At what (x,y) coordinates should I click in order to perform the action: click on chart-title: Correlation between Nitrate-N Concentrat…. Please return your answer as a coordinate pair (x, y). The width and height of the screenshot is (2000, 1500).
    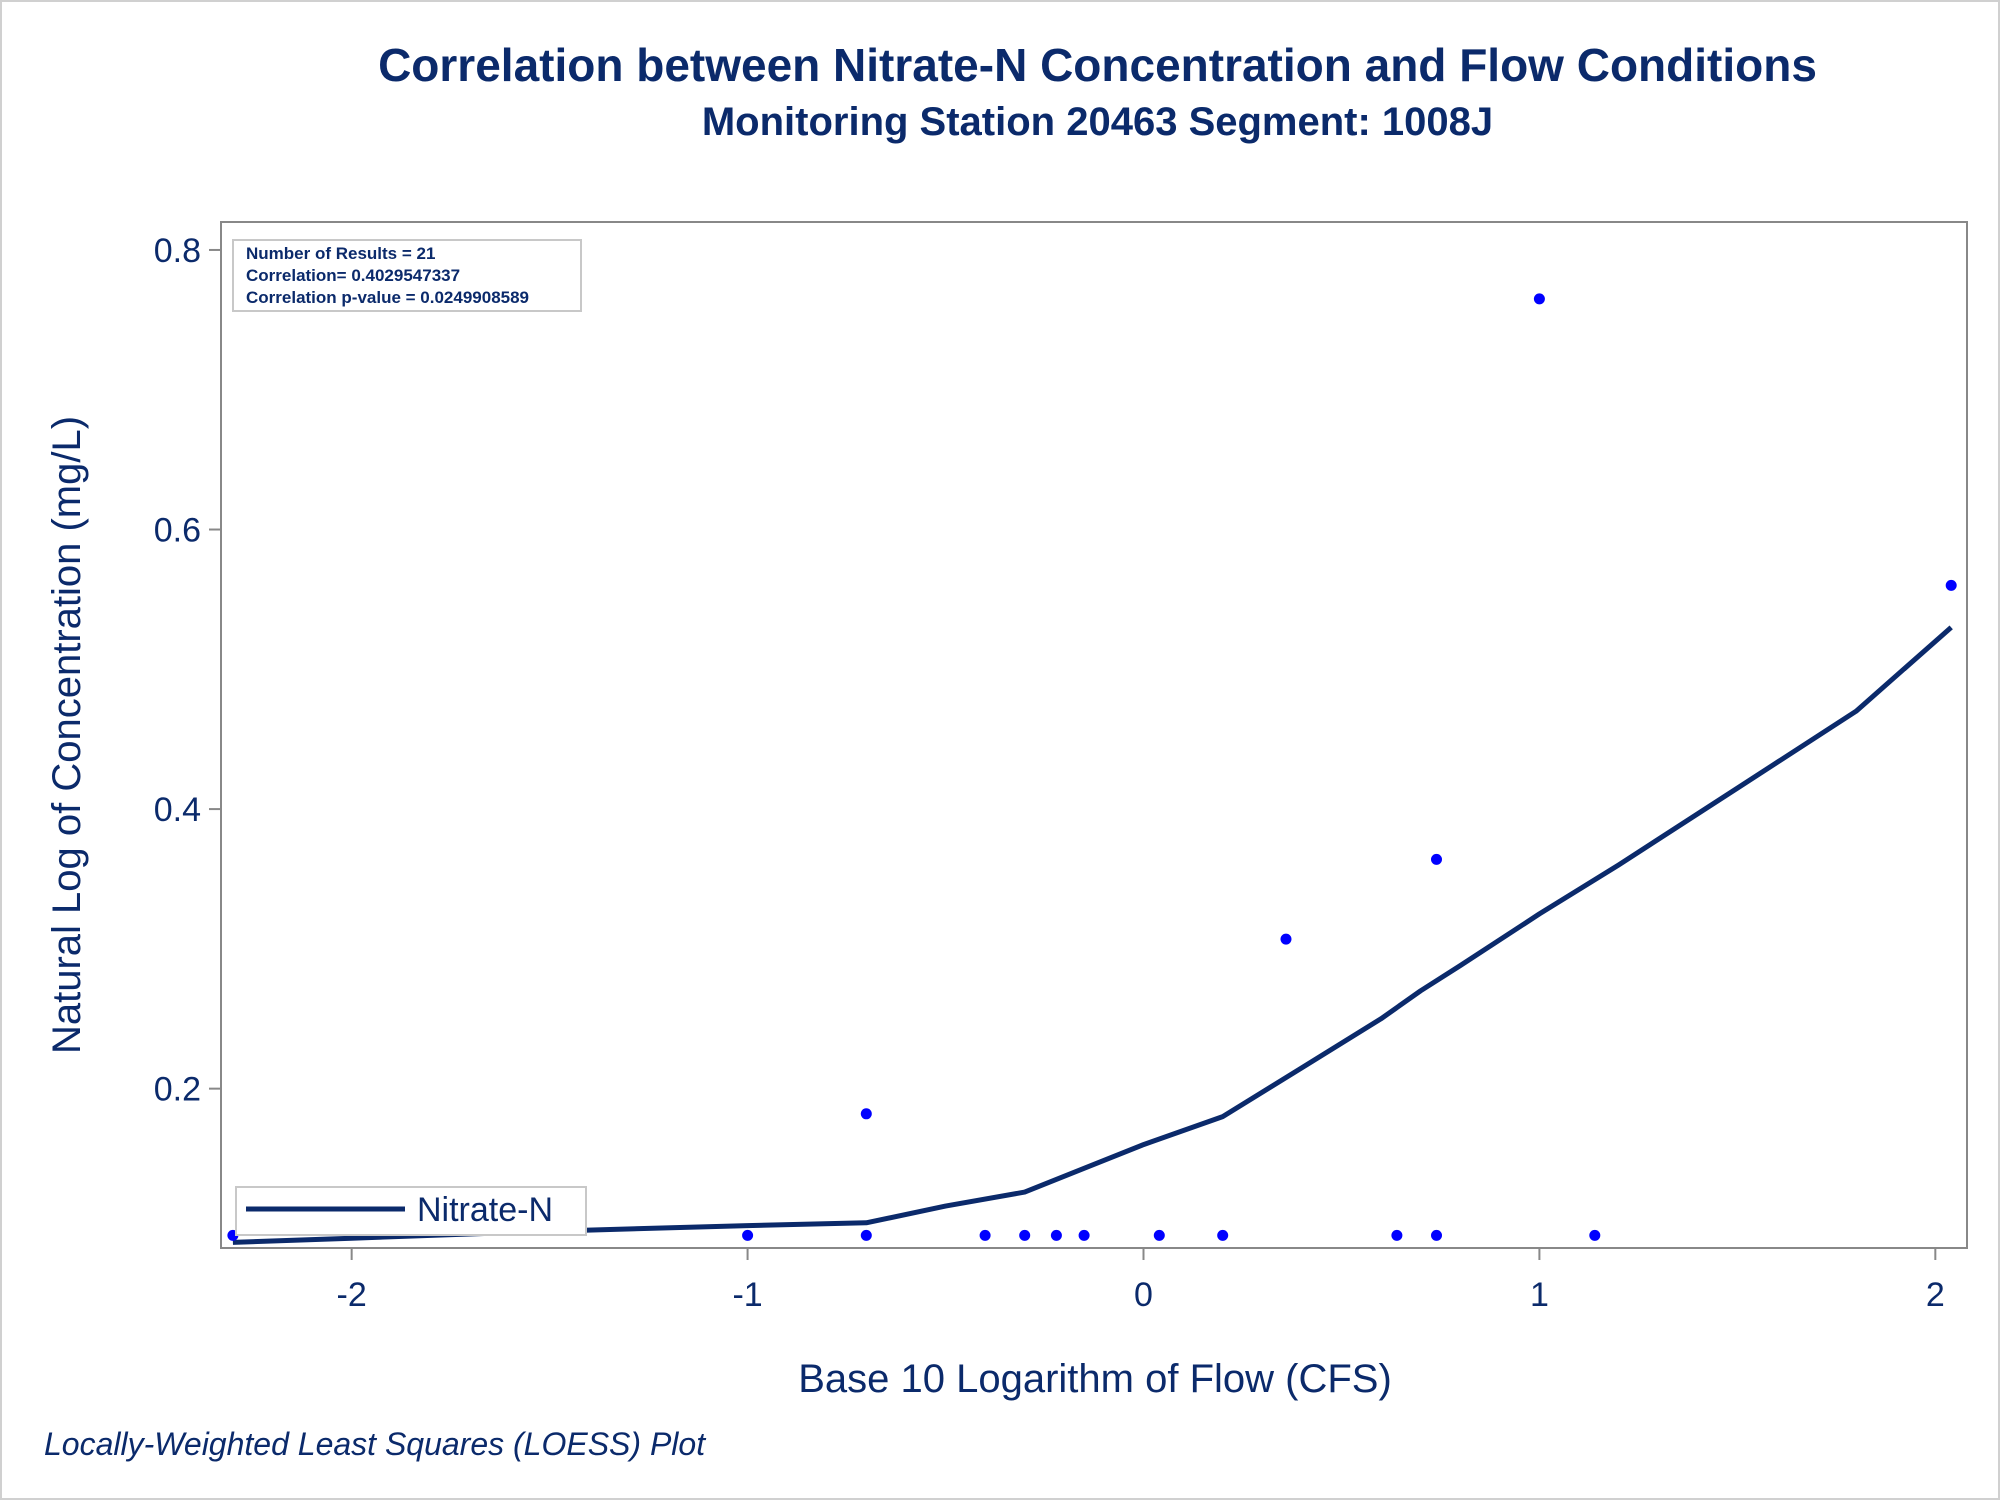
    Looking at the image, I should click on (1097, 65).